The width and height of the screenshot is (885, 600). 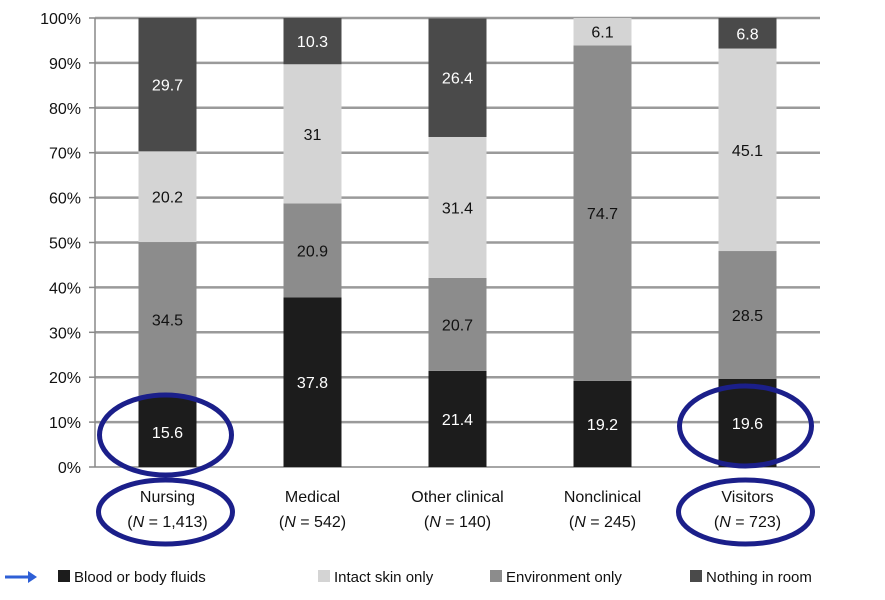 What do you see at coordinates (384, 577) in the screenshot?
I see `legend-label-intact-skin-only: Intact skin only` at bounding box center [384, 577].